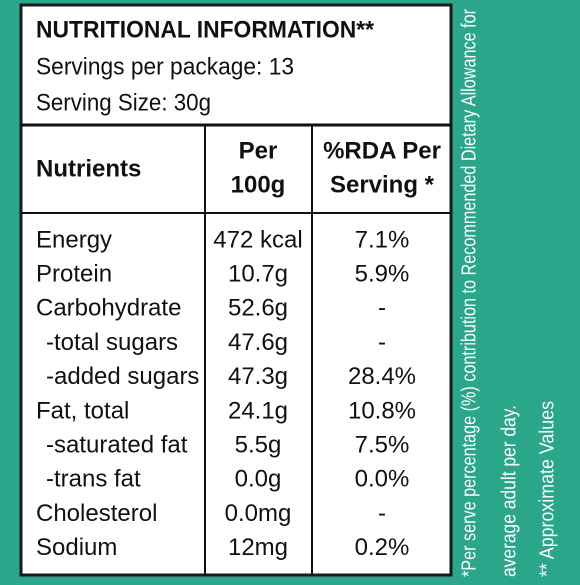 The height and width of the screenshot is (585, 580). What do you see at coordinates (382, 239) in the screenshot?
I see `cell: 7.1%` at bounding box center [382, 239].